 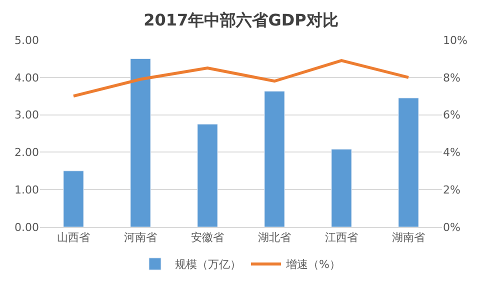 I want to click on y2-tick-label: 0%, so click(x=451, y=227).